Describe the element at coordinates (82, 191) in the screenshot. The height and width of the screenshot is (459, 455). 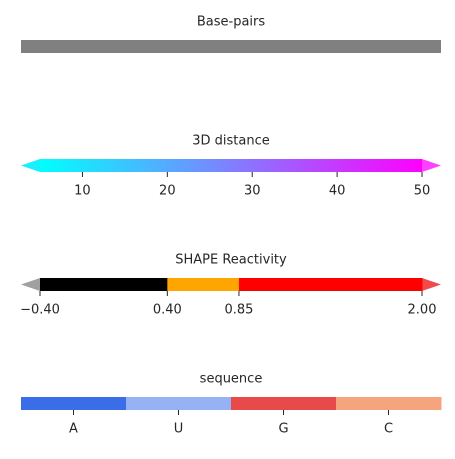
I see `tick-label: 10` at that location.